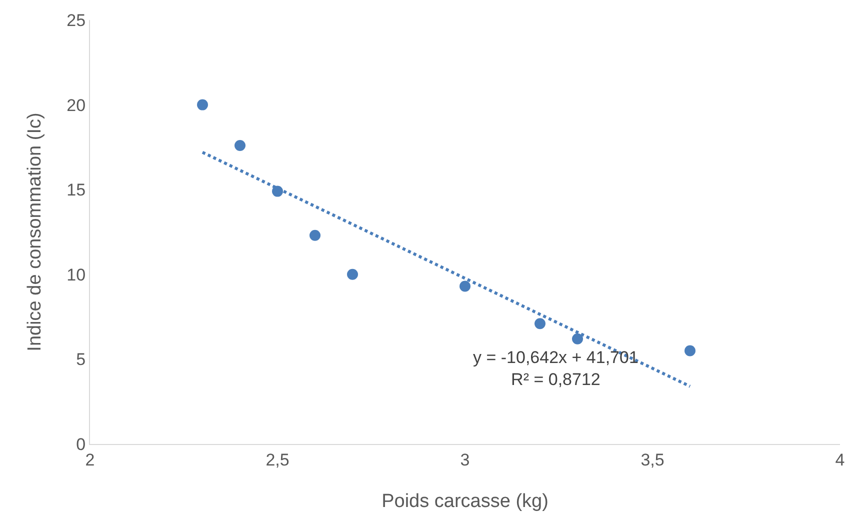 This screenshot has height=524, width=850. What do you see at coordinates (76, 20) in the screenshot?
I see `y-tick-label: 25` at bounding box center [76, 20].